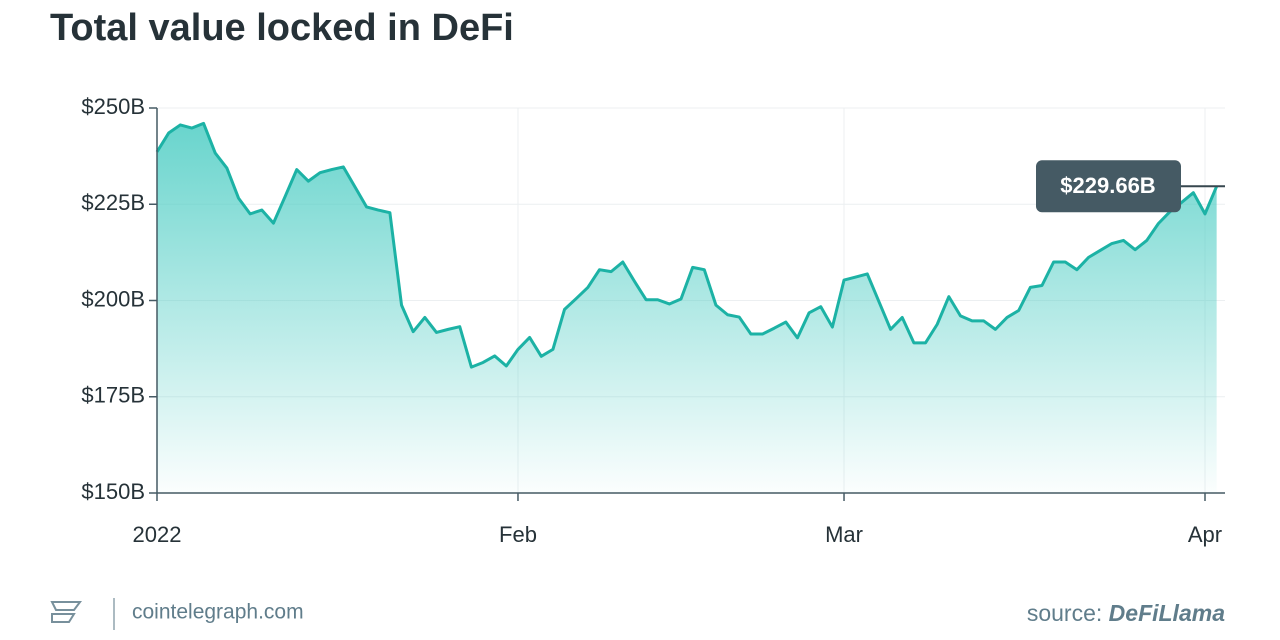 The image size is (1280, 640). What do you see at coordinates (282, 28) in the screenshot?
I see `chart-title: Total value locked in DeFi` at bounding box center [282, 28].